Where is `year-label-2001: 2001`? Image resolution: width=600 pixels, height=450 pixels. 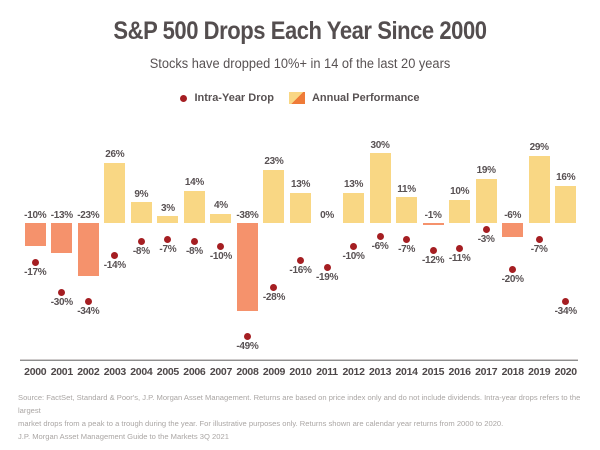 year-label-2001: 2001 is located at coordinates (61, 372).